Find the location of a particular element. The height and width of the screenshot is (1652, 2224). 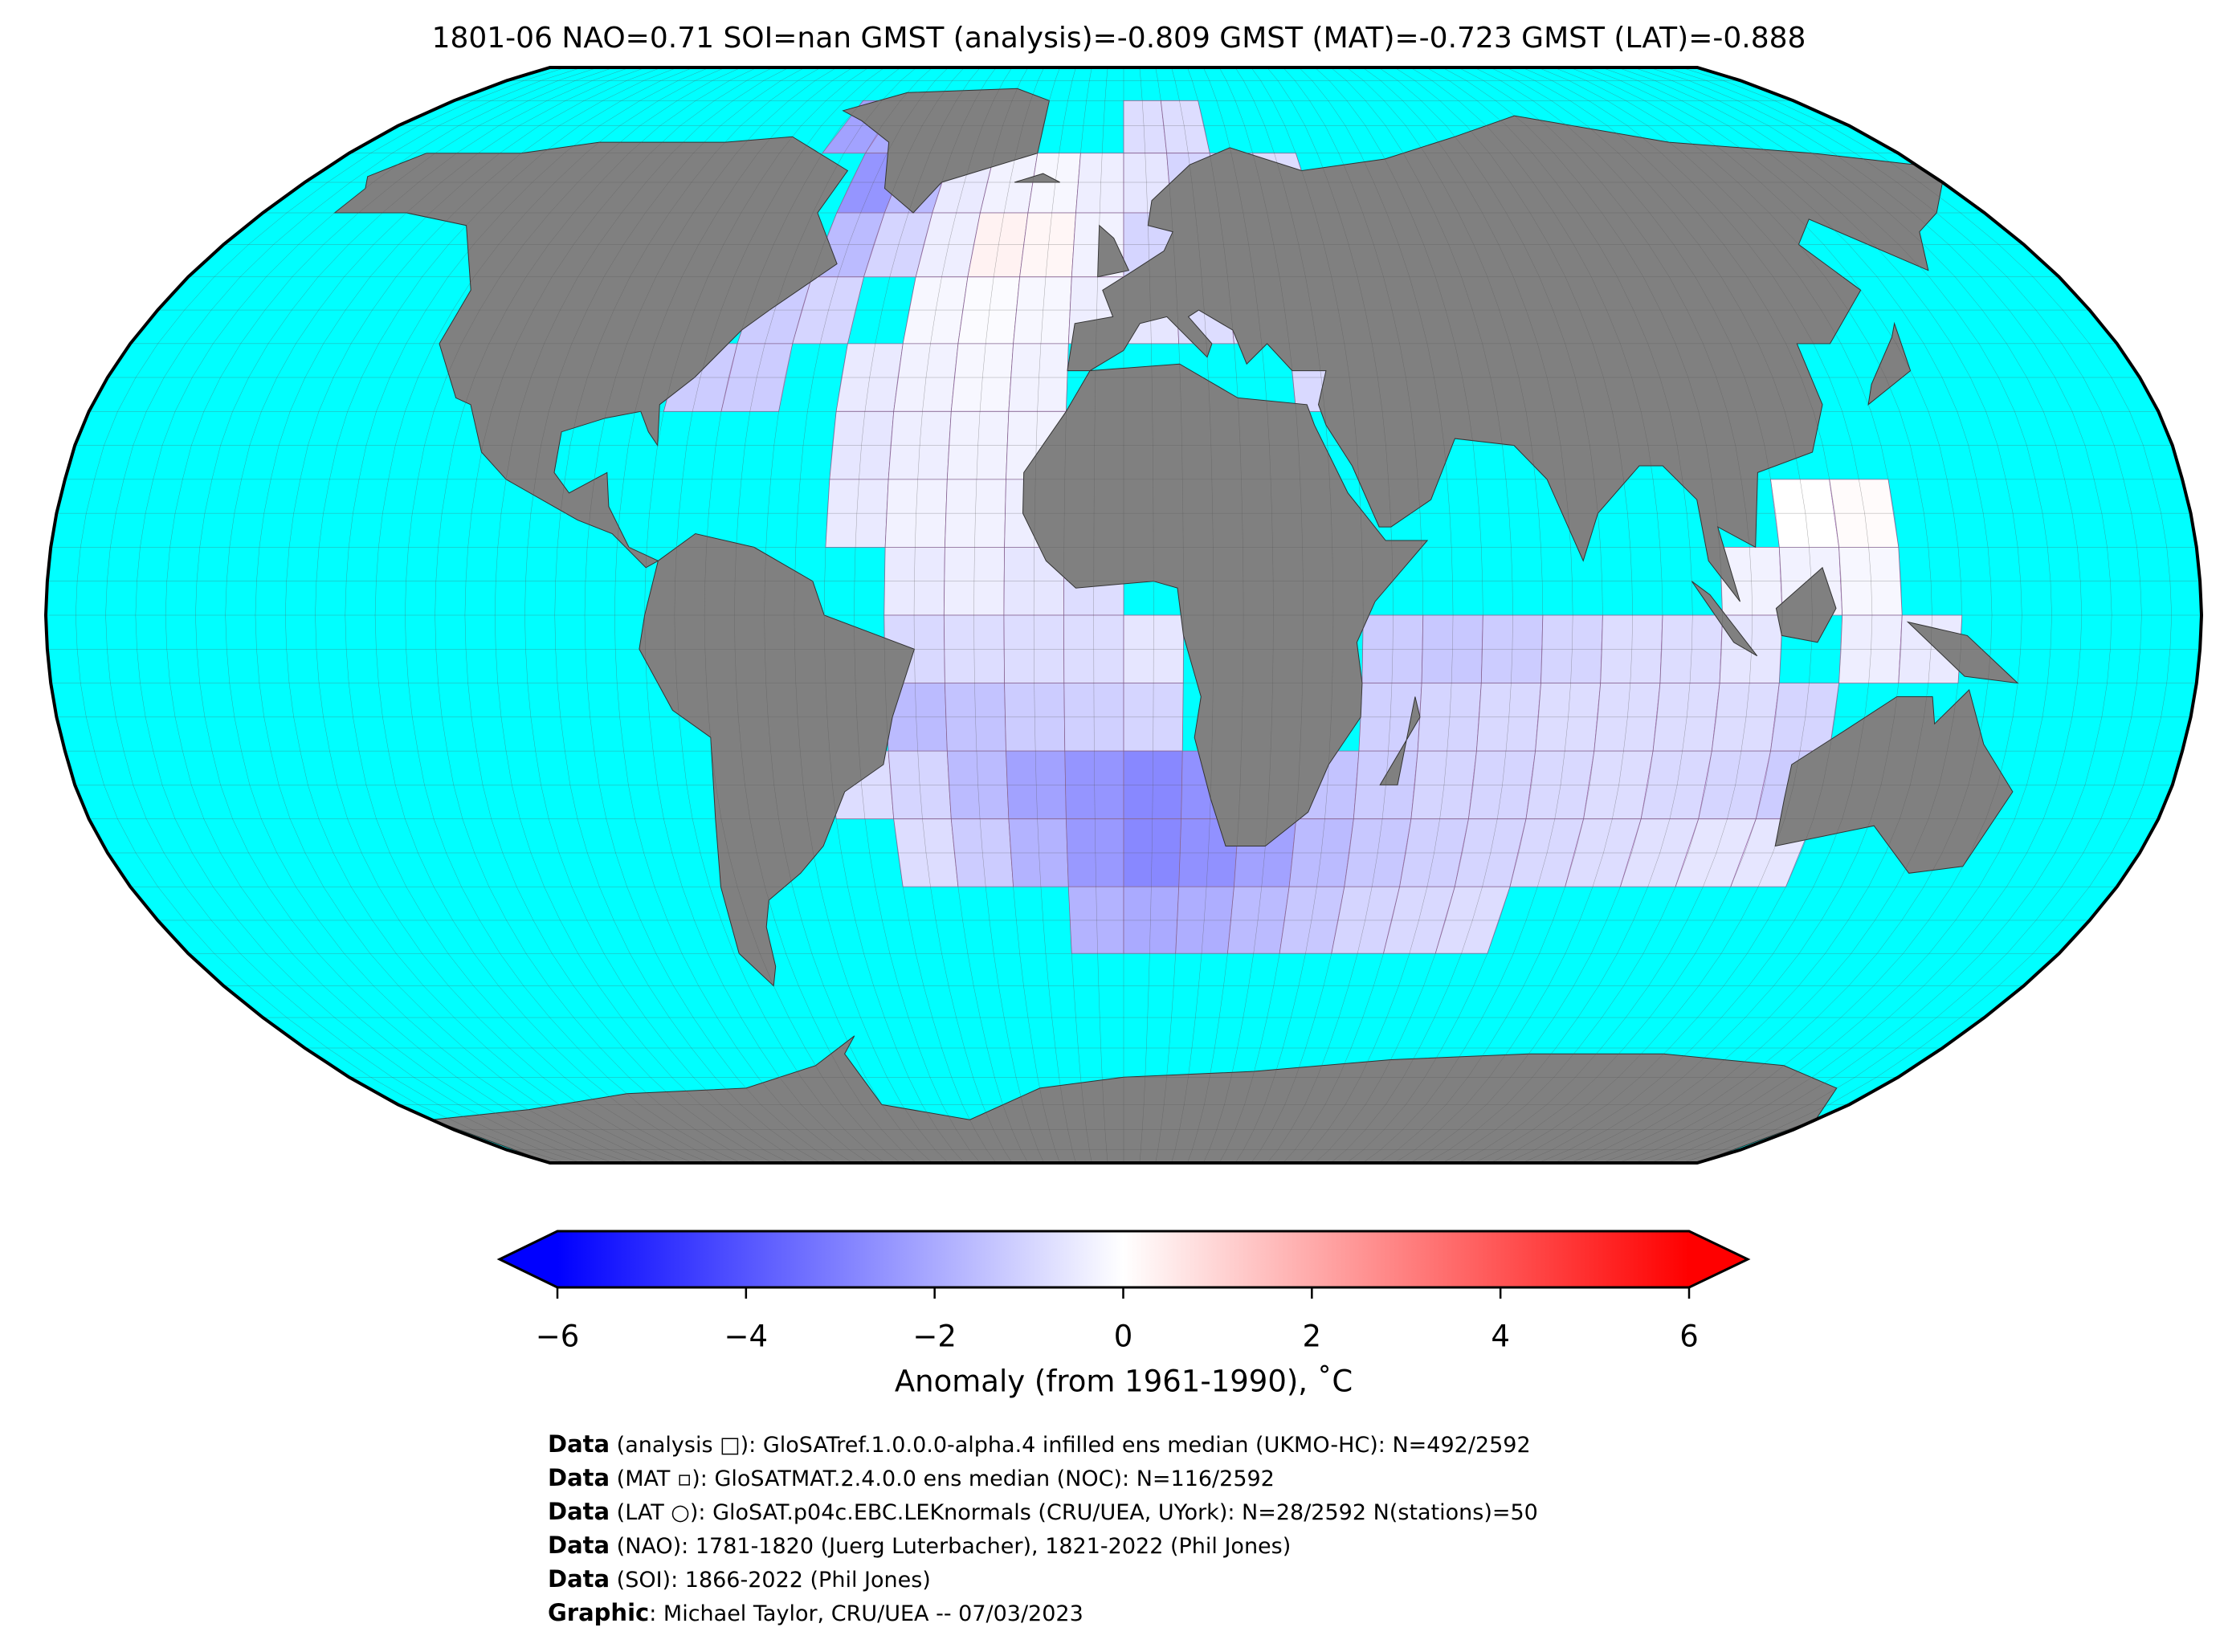

footer-text: : Michael Taylor, CRU/UEA -- 07/03/2023 is located at coordinates (866, 1613).